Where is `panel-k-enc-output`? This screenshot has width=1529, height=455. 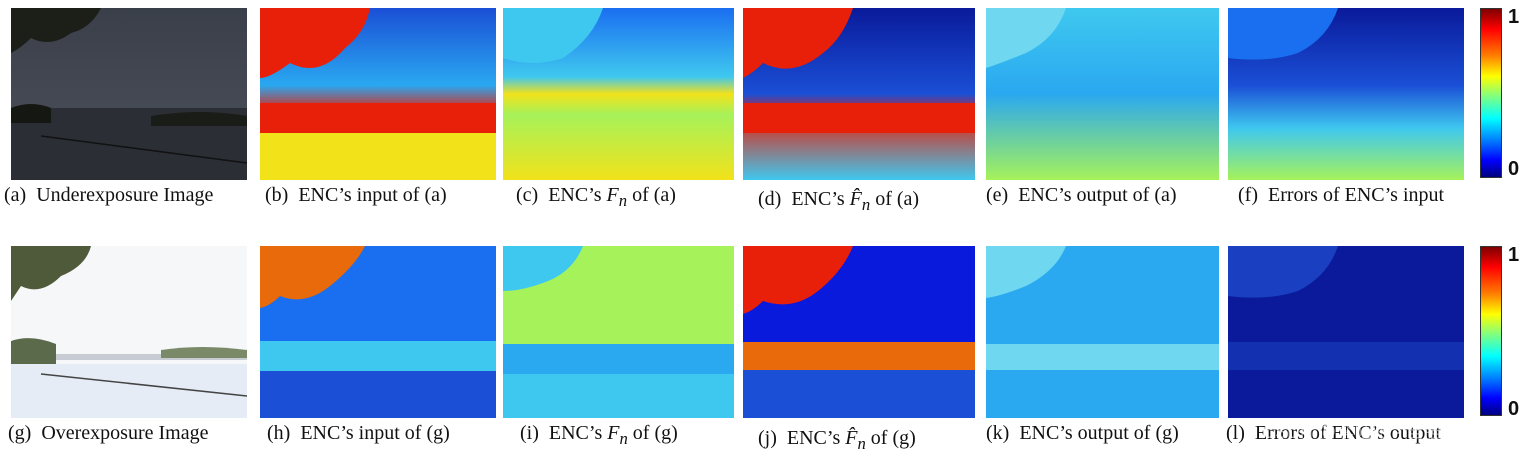 panel-k-enc-output is located at coordinates (1102, 332).